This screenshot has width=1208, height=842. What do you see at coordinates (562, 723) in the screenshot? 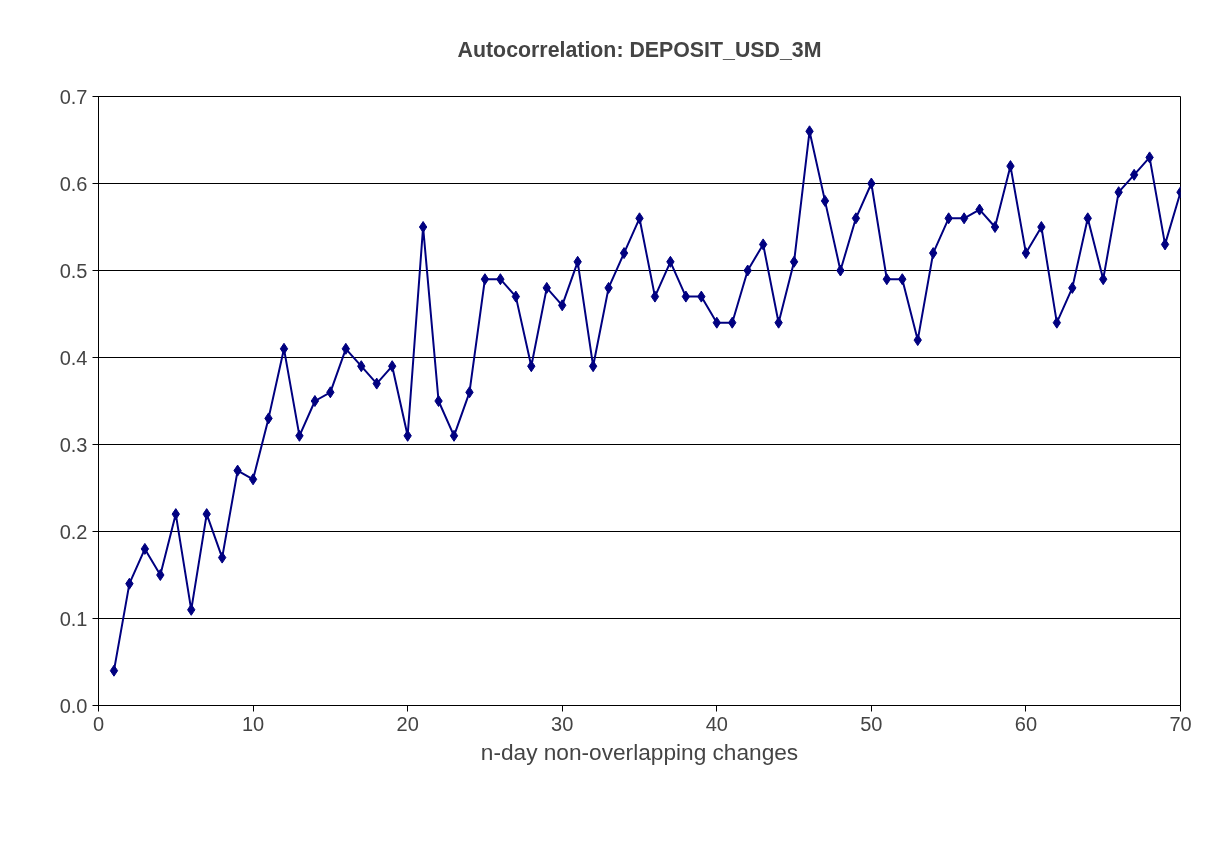
I see `x-tick-label: 30` at bounding box center [562, 723].